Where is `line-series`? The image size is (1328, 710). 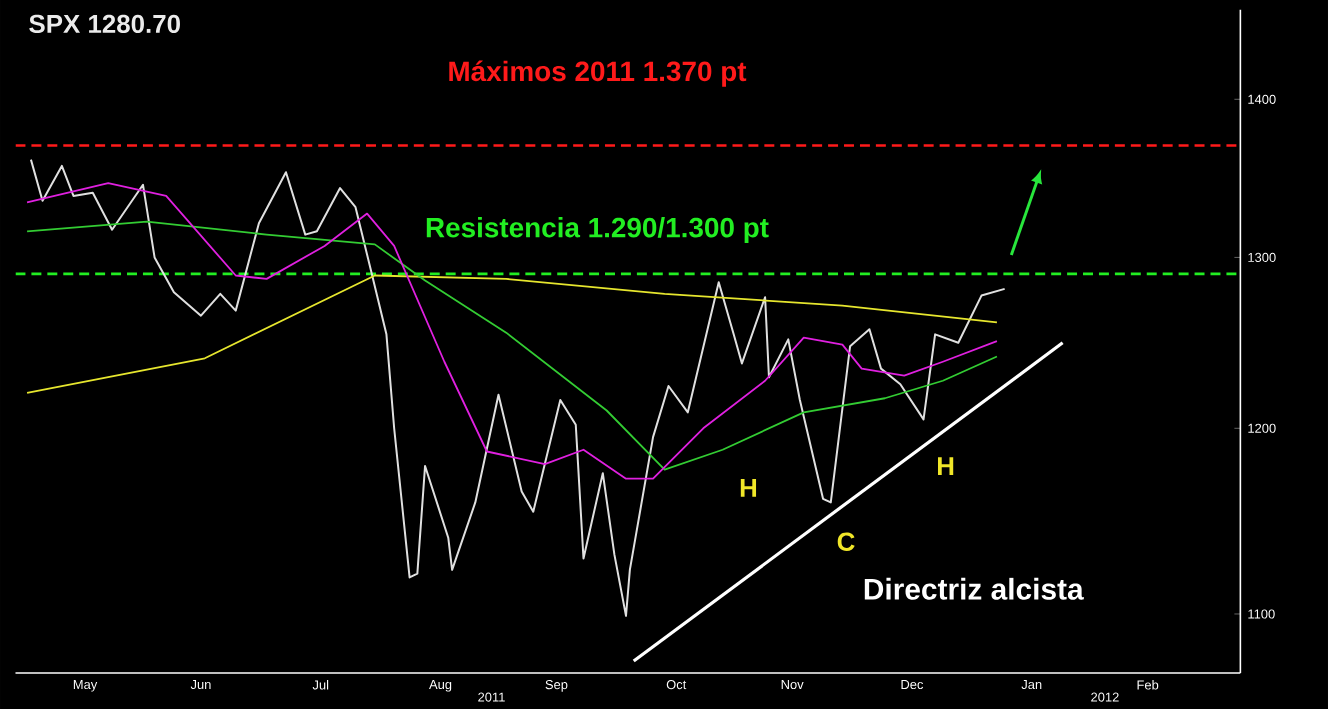
line-series is located at coordinates (512, 335).